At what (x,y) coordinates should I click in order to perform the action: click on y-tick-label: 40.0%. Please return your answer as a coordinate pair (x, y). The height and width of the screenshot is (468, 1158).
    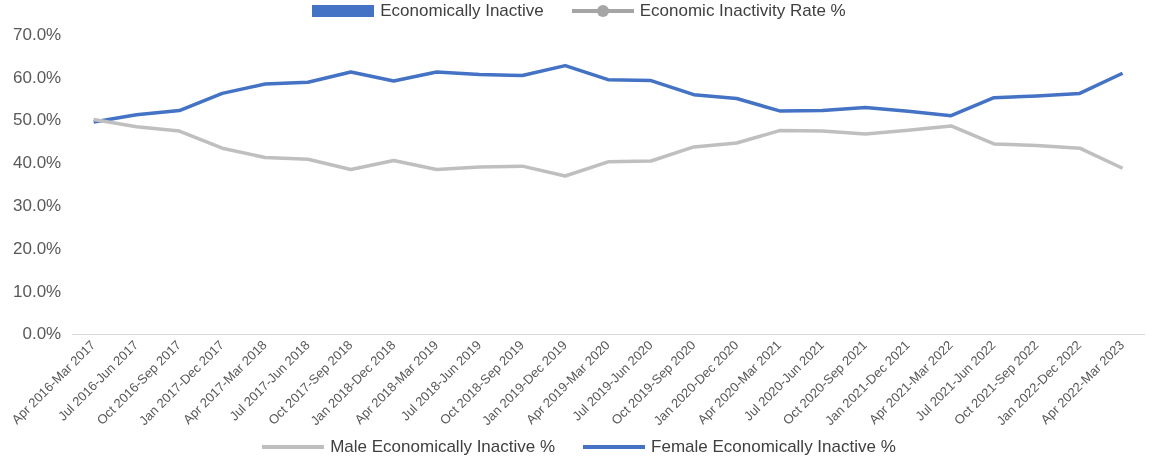
    Looking at the image, I should click on (37, 163).